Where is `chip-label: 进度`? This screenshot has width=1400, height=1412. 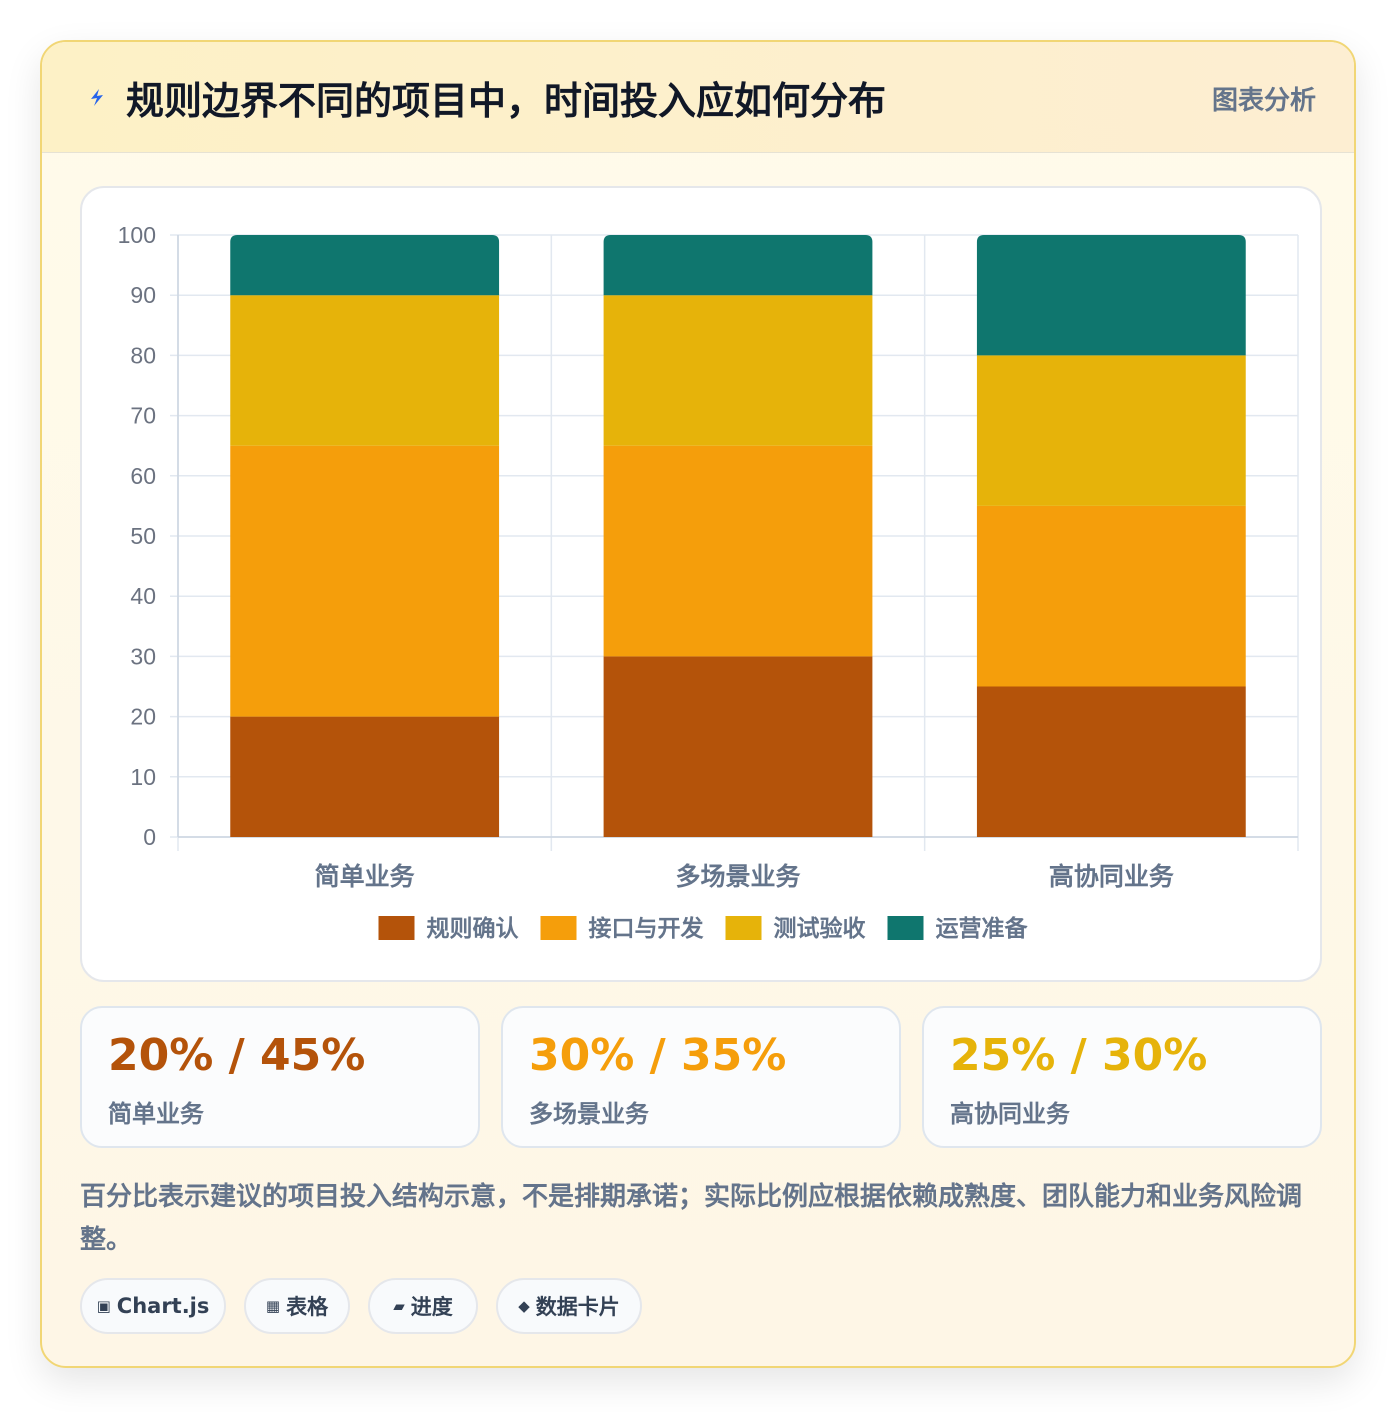
chip-label: 进度 is located at coordinates (431, 1307).